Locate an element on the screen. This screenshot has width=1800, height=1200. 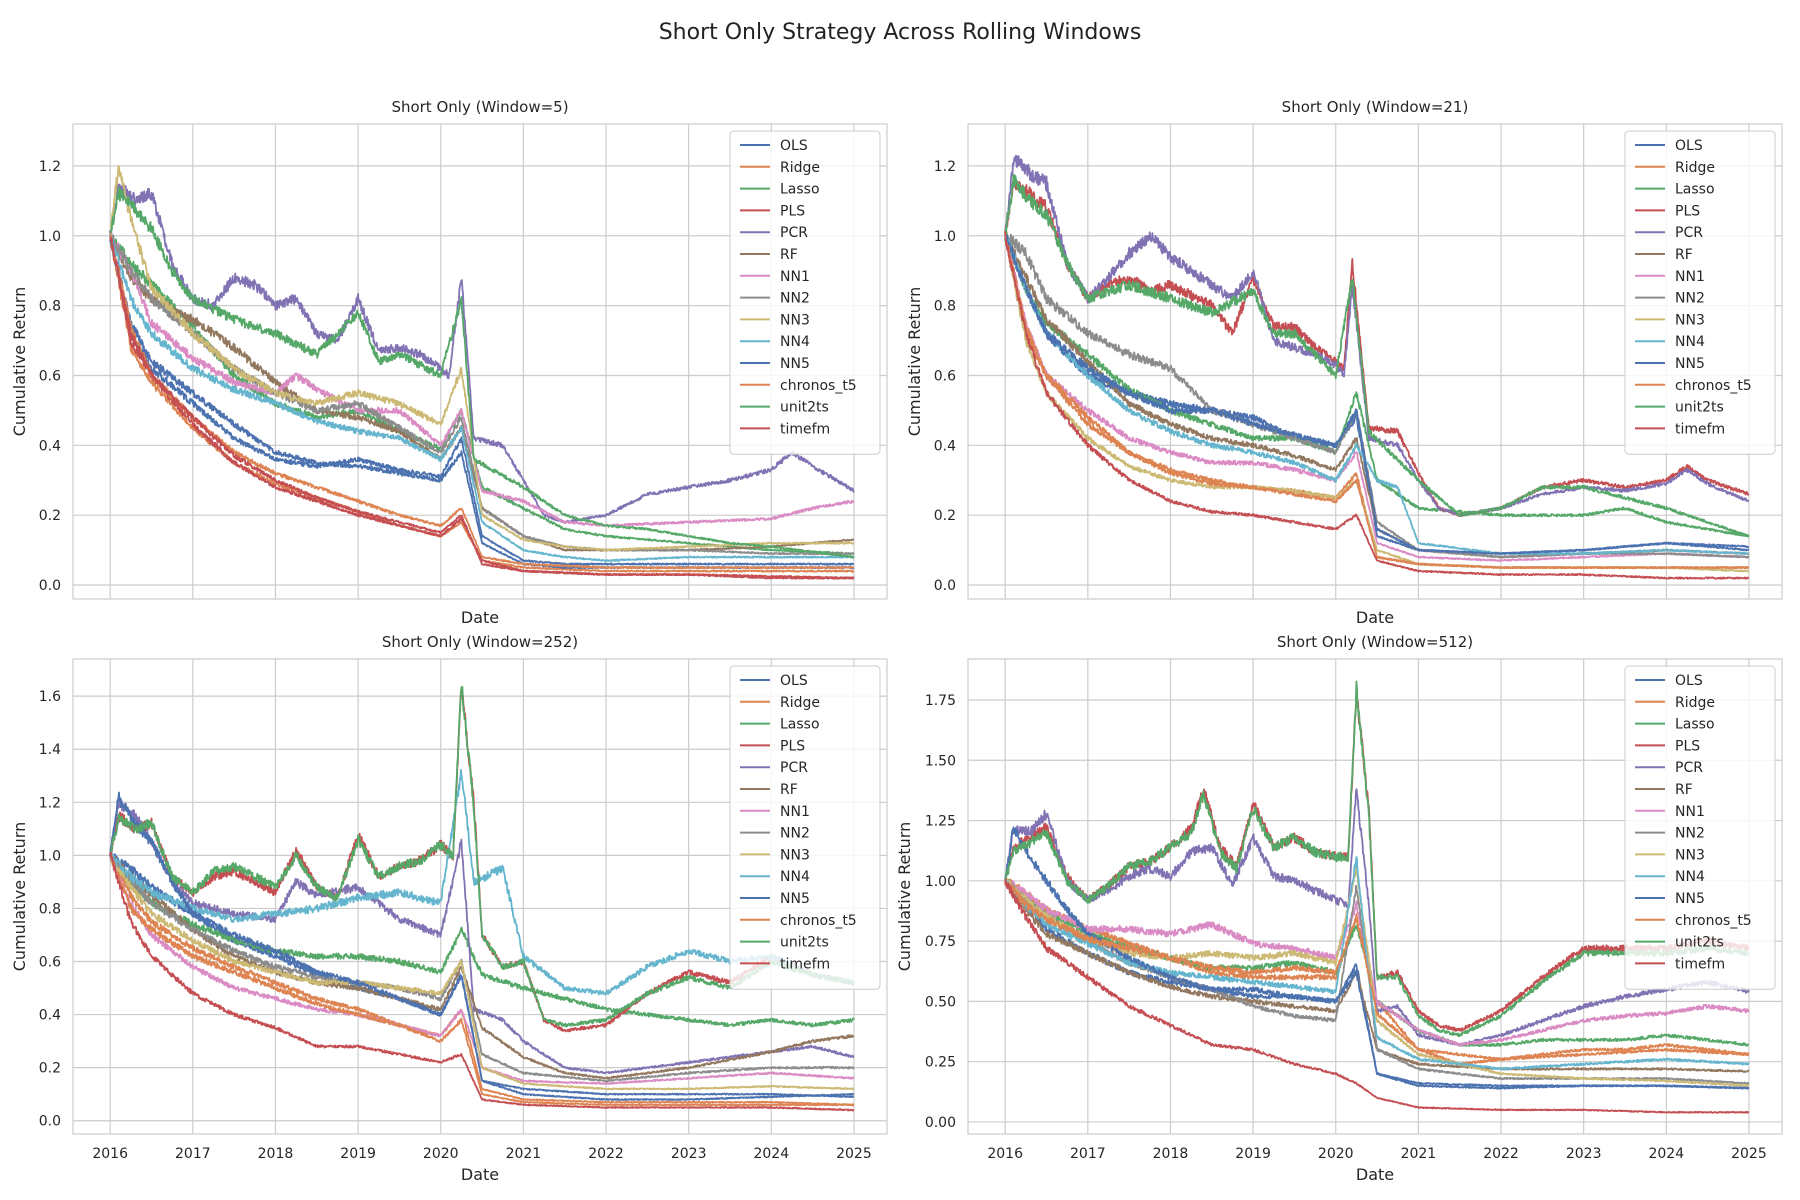
x-tick-label: 2018 is located at coordinates (276, 1154).